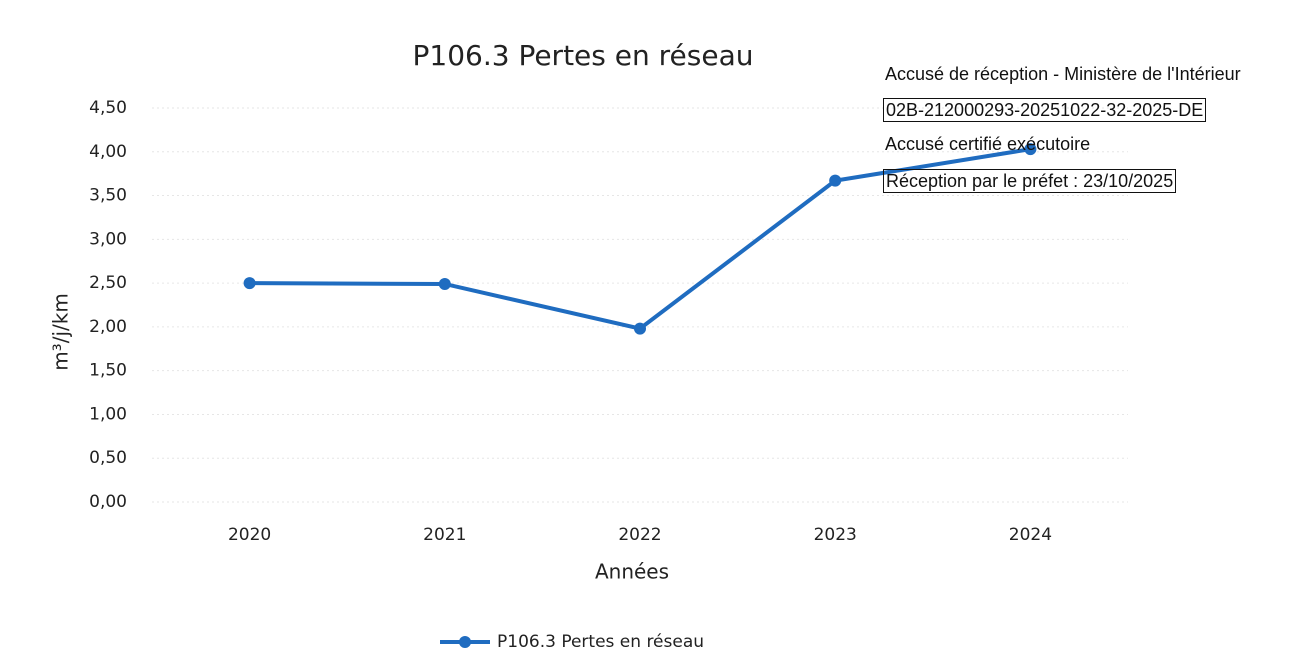  What do you see at coordinates (108, 152) in the screenshot?
I see `y-tick-label: 4,00` at bounding box center [108, 152].